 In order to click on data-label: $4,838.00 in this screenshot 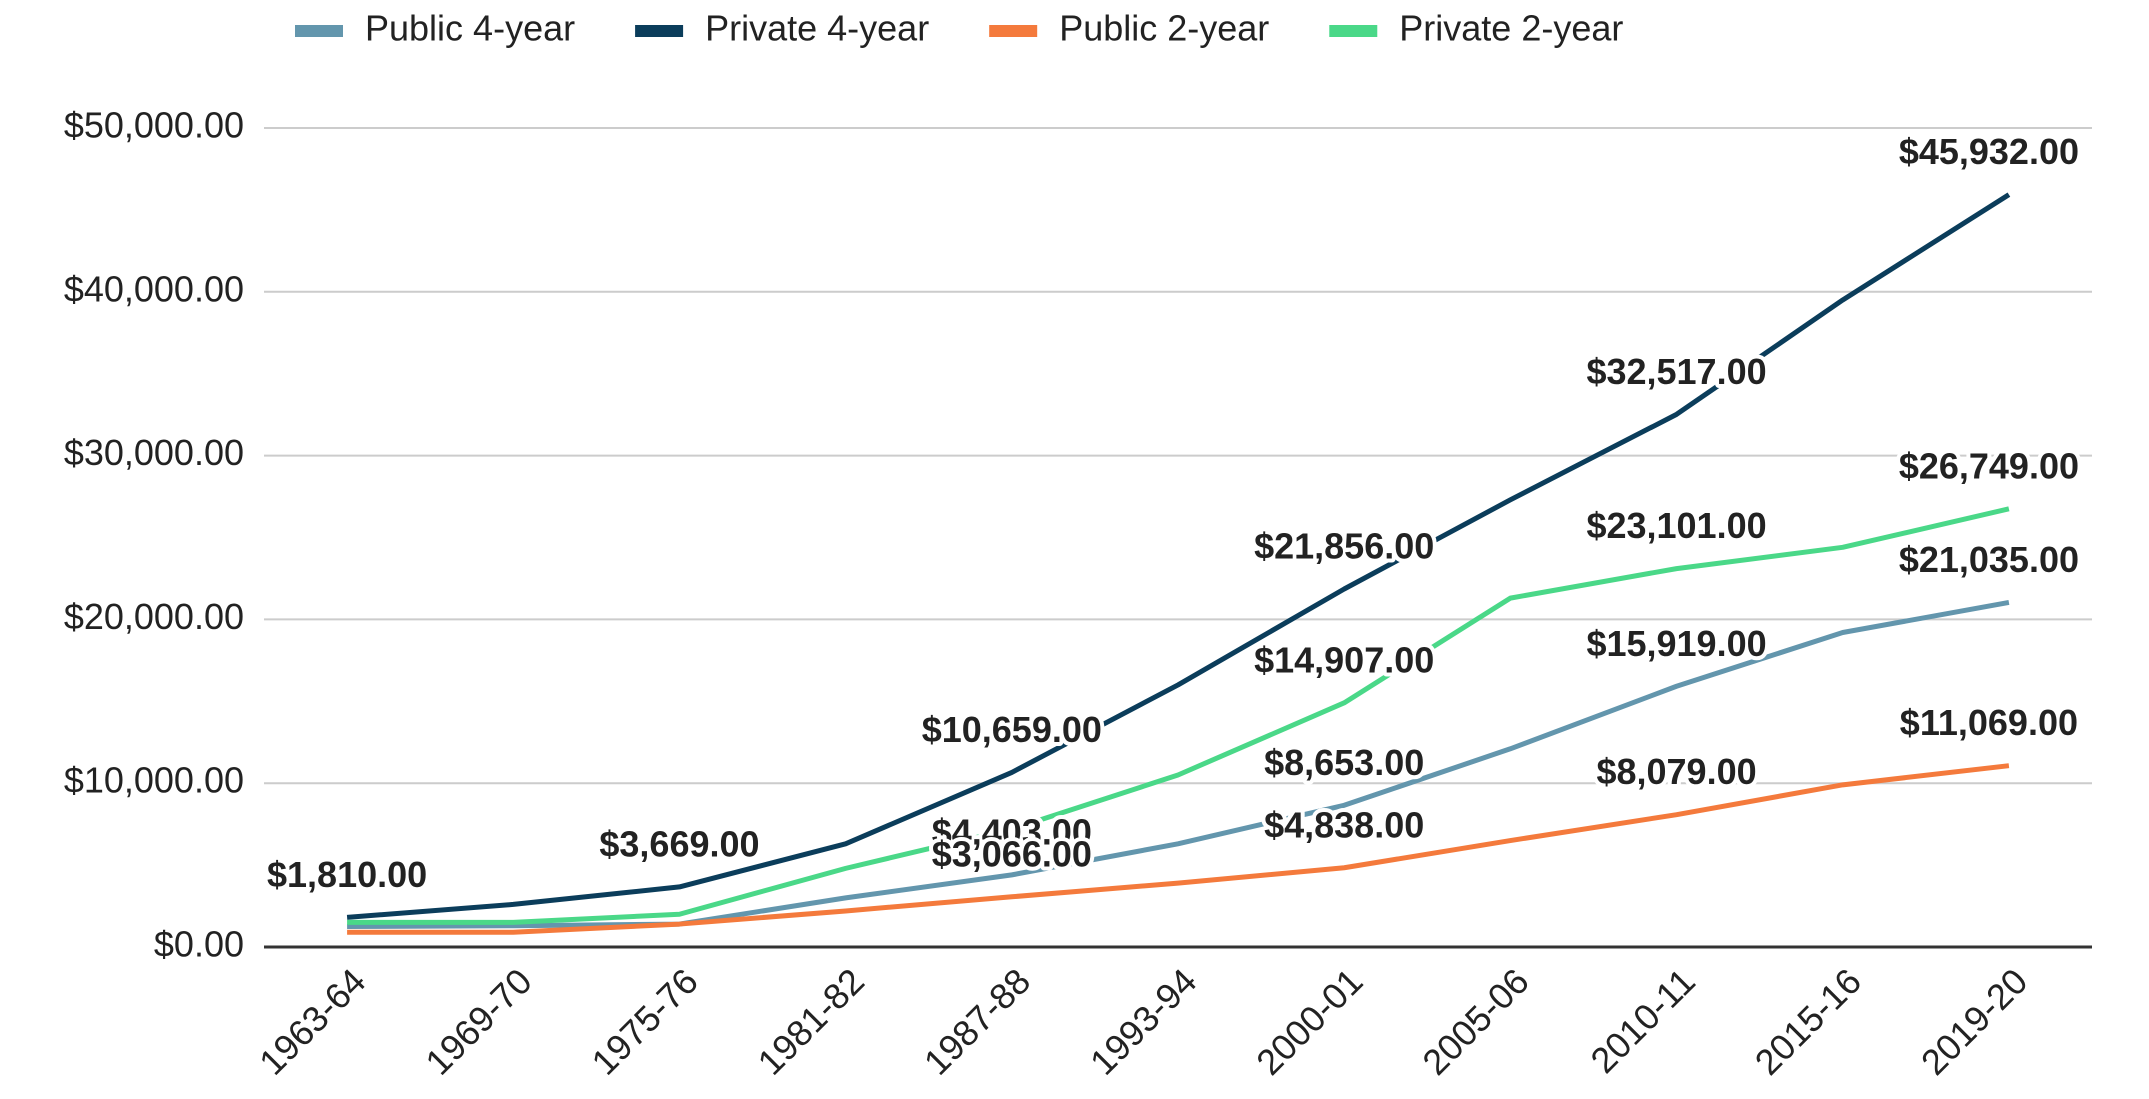, I will do `click(1344, 824)`.